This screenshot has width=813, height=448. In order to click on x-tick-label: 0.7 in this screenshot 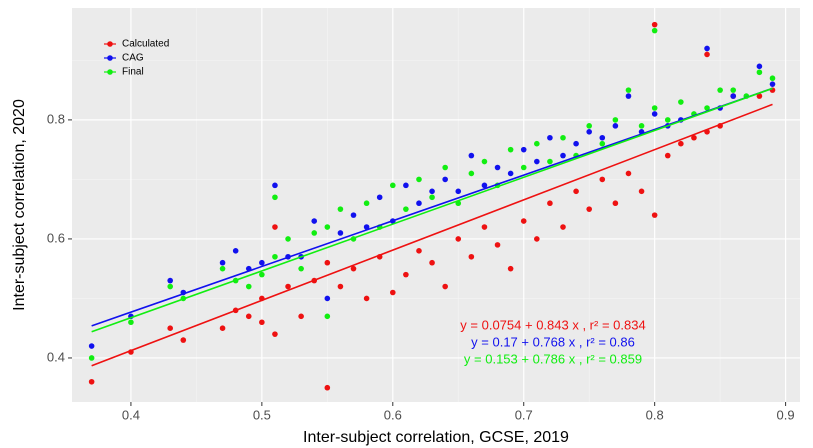, I will do `click(524, 414)`.